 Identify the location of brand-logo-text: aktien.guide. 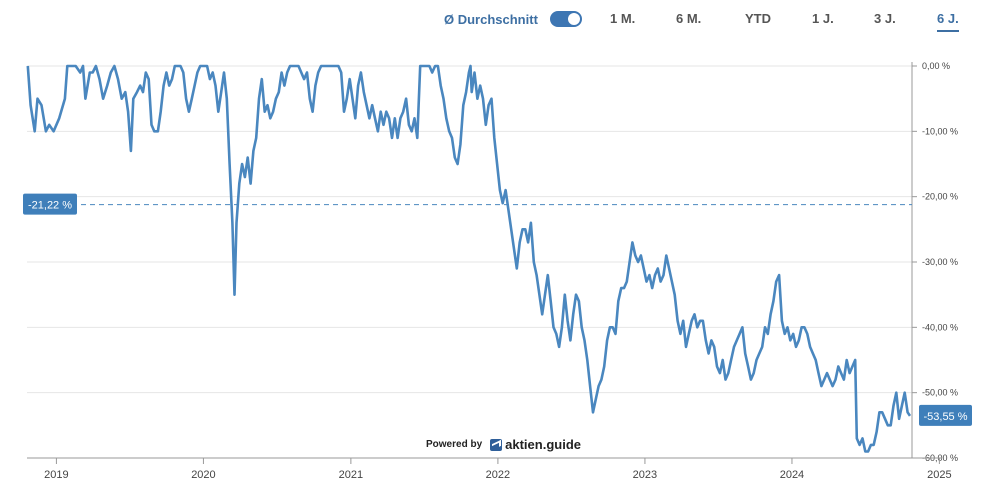
(543, 444).